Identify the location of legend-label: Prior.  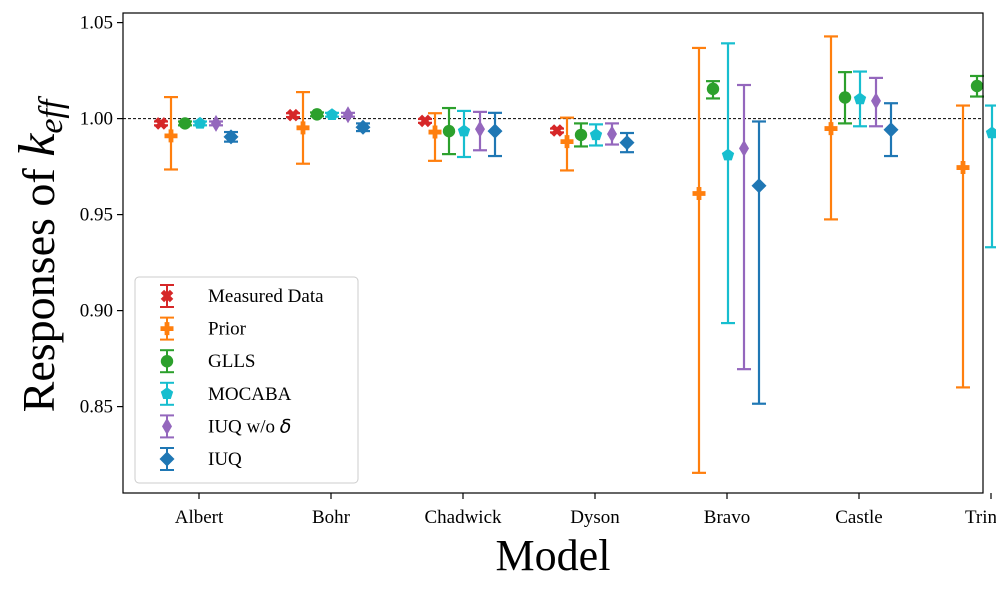
(227, 329).